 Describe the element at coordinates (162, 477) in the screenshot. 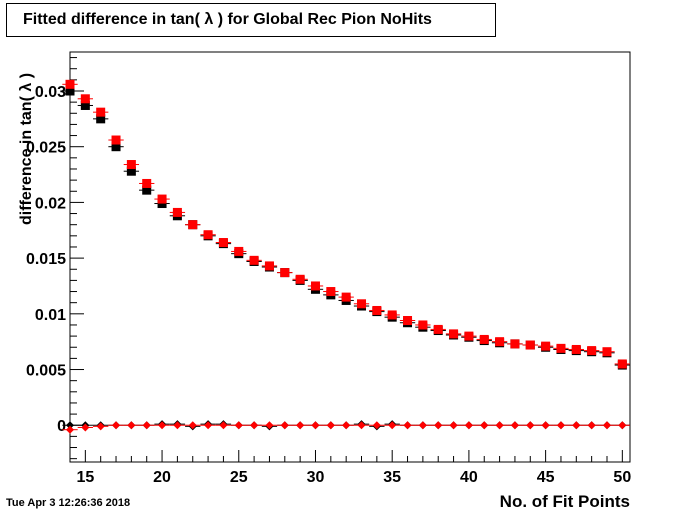

I see `x-tick-label: 20` at that location.